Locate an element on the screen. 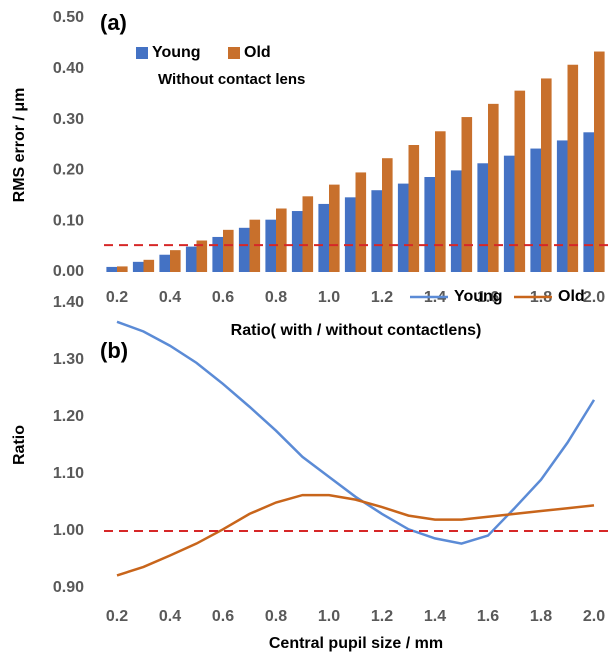 The height and width of the screenshot is (656, 612). x-axis-label: Central pupil size / mm is located at coordinates (356, 643).